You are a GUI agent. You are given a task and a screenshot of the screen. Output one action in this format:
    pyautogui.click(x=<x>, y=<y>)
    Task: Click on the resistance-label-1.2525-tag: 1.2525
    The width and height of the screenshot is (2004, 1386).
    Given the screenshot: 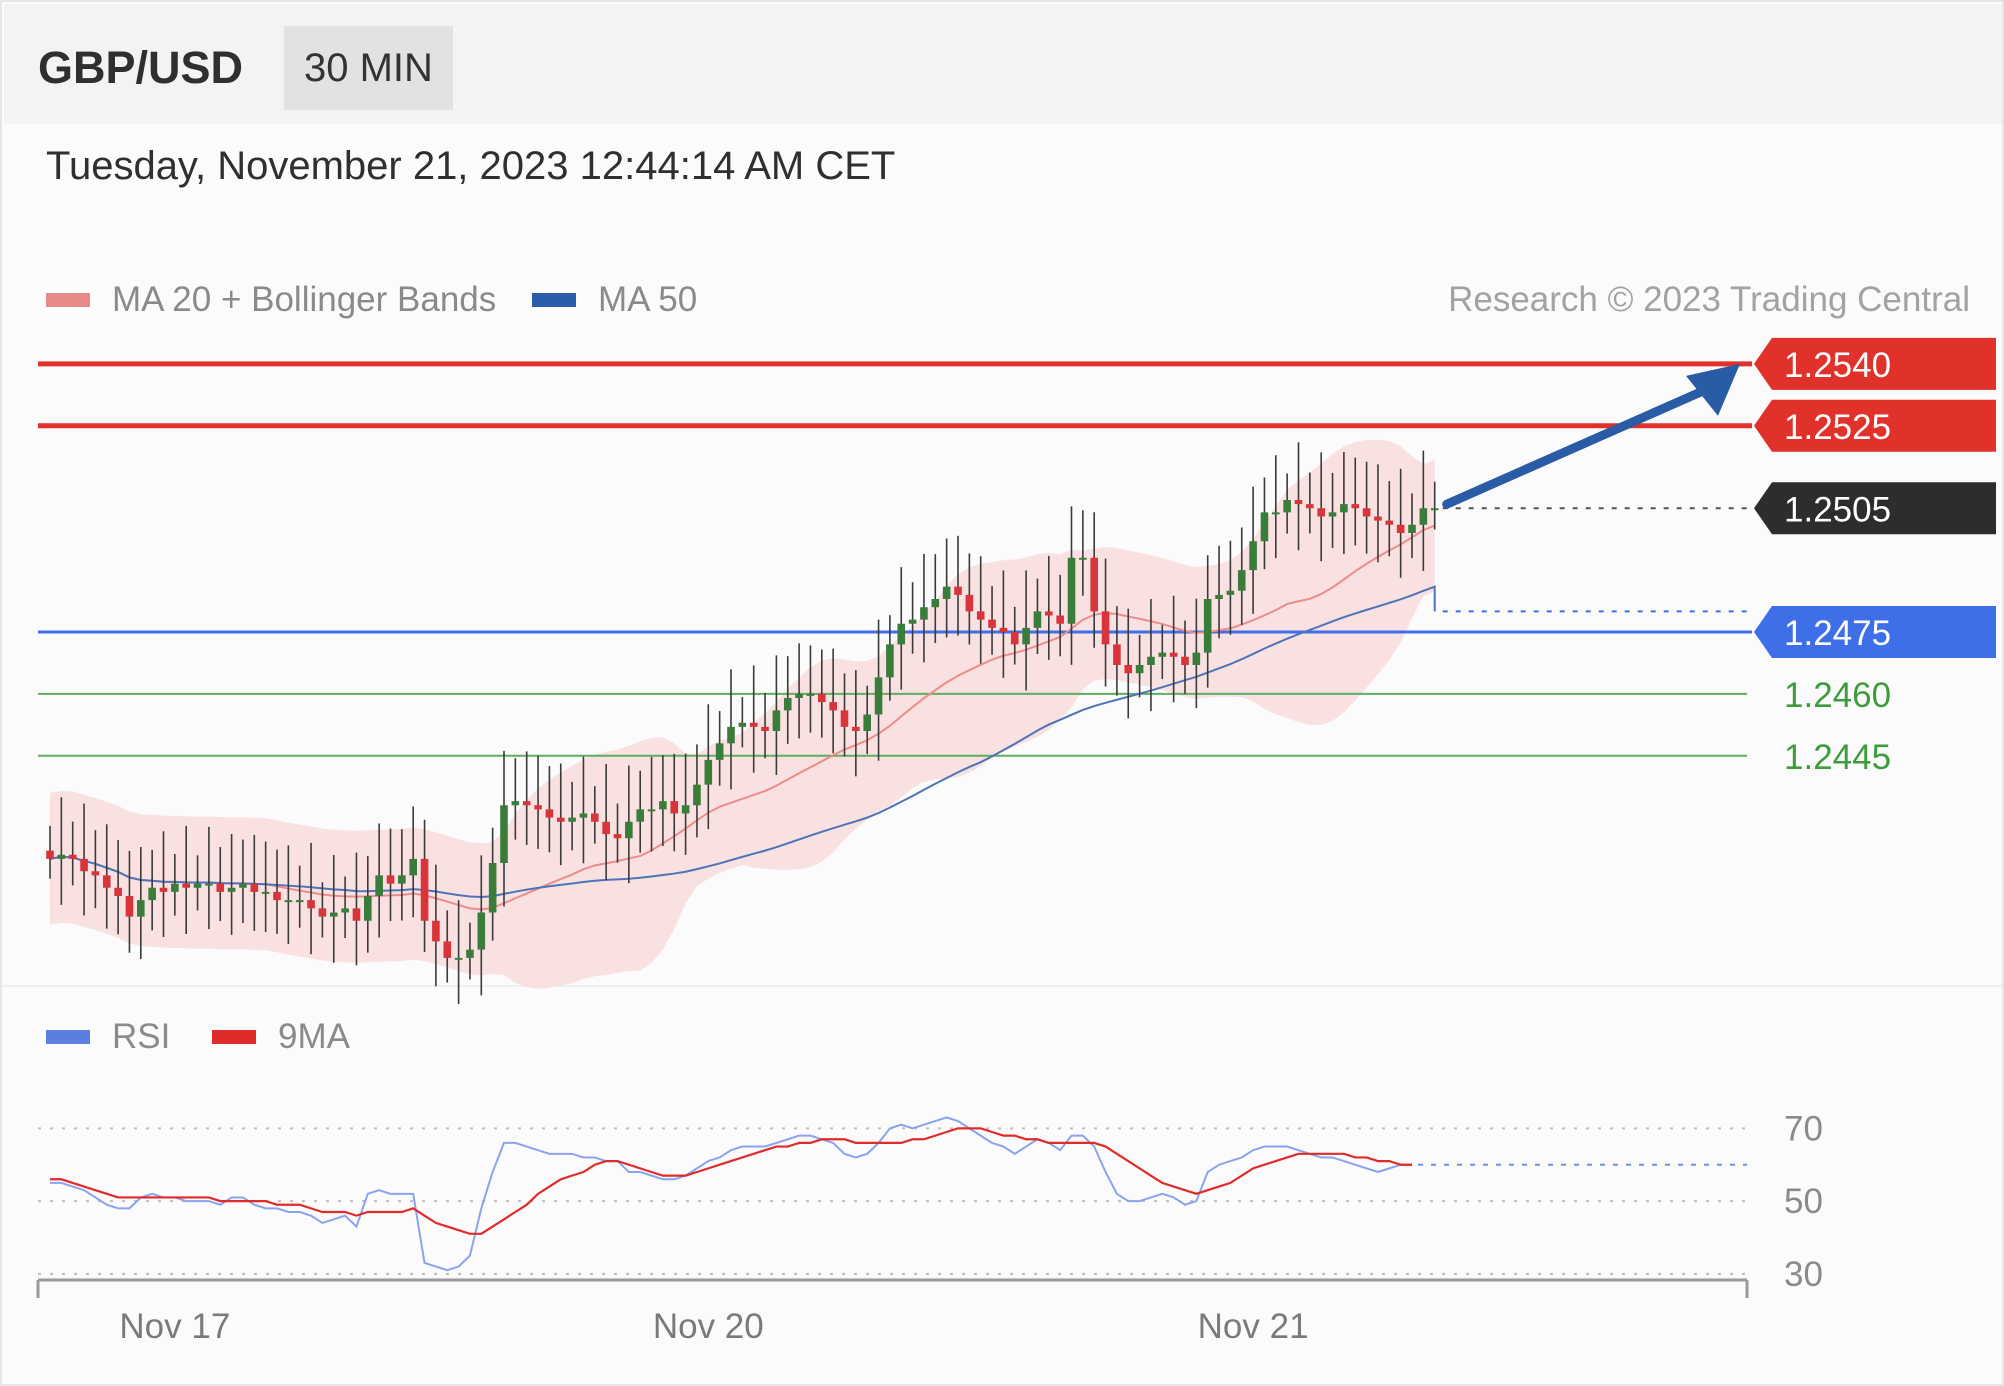 What is the action you would take?
    pyautogui.click(x=1875, y=425)
    